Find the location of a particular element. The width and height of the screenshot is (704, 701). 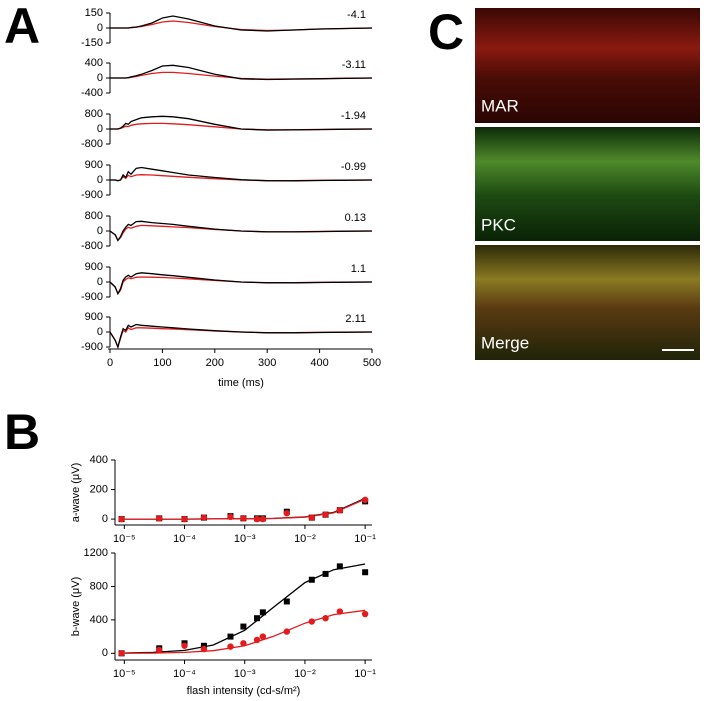

image-label: Merge is located at coordinates (505, 342).